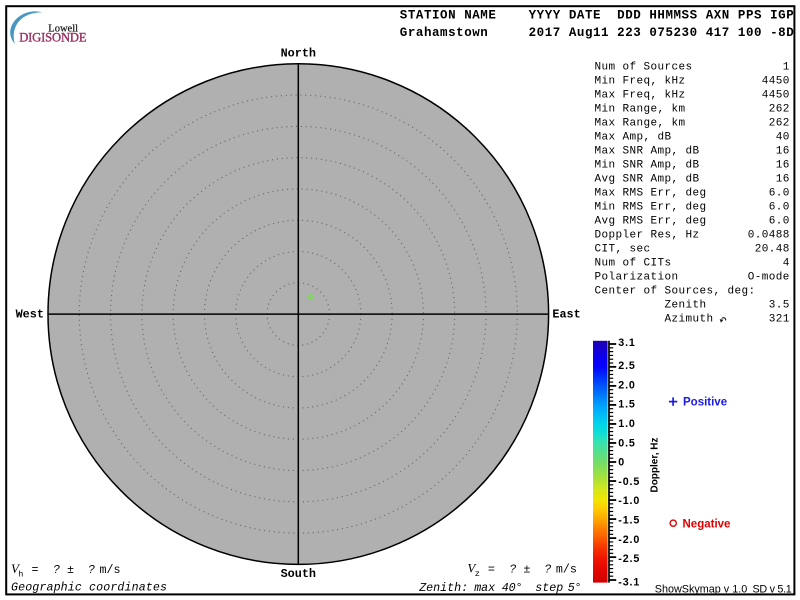 The image size is (800, 600). What do you see at coordinates (53, 38) in the screenshot?
I see `svg-text: DIGISONDE` at bounding box center [53, 38].